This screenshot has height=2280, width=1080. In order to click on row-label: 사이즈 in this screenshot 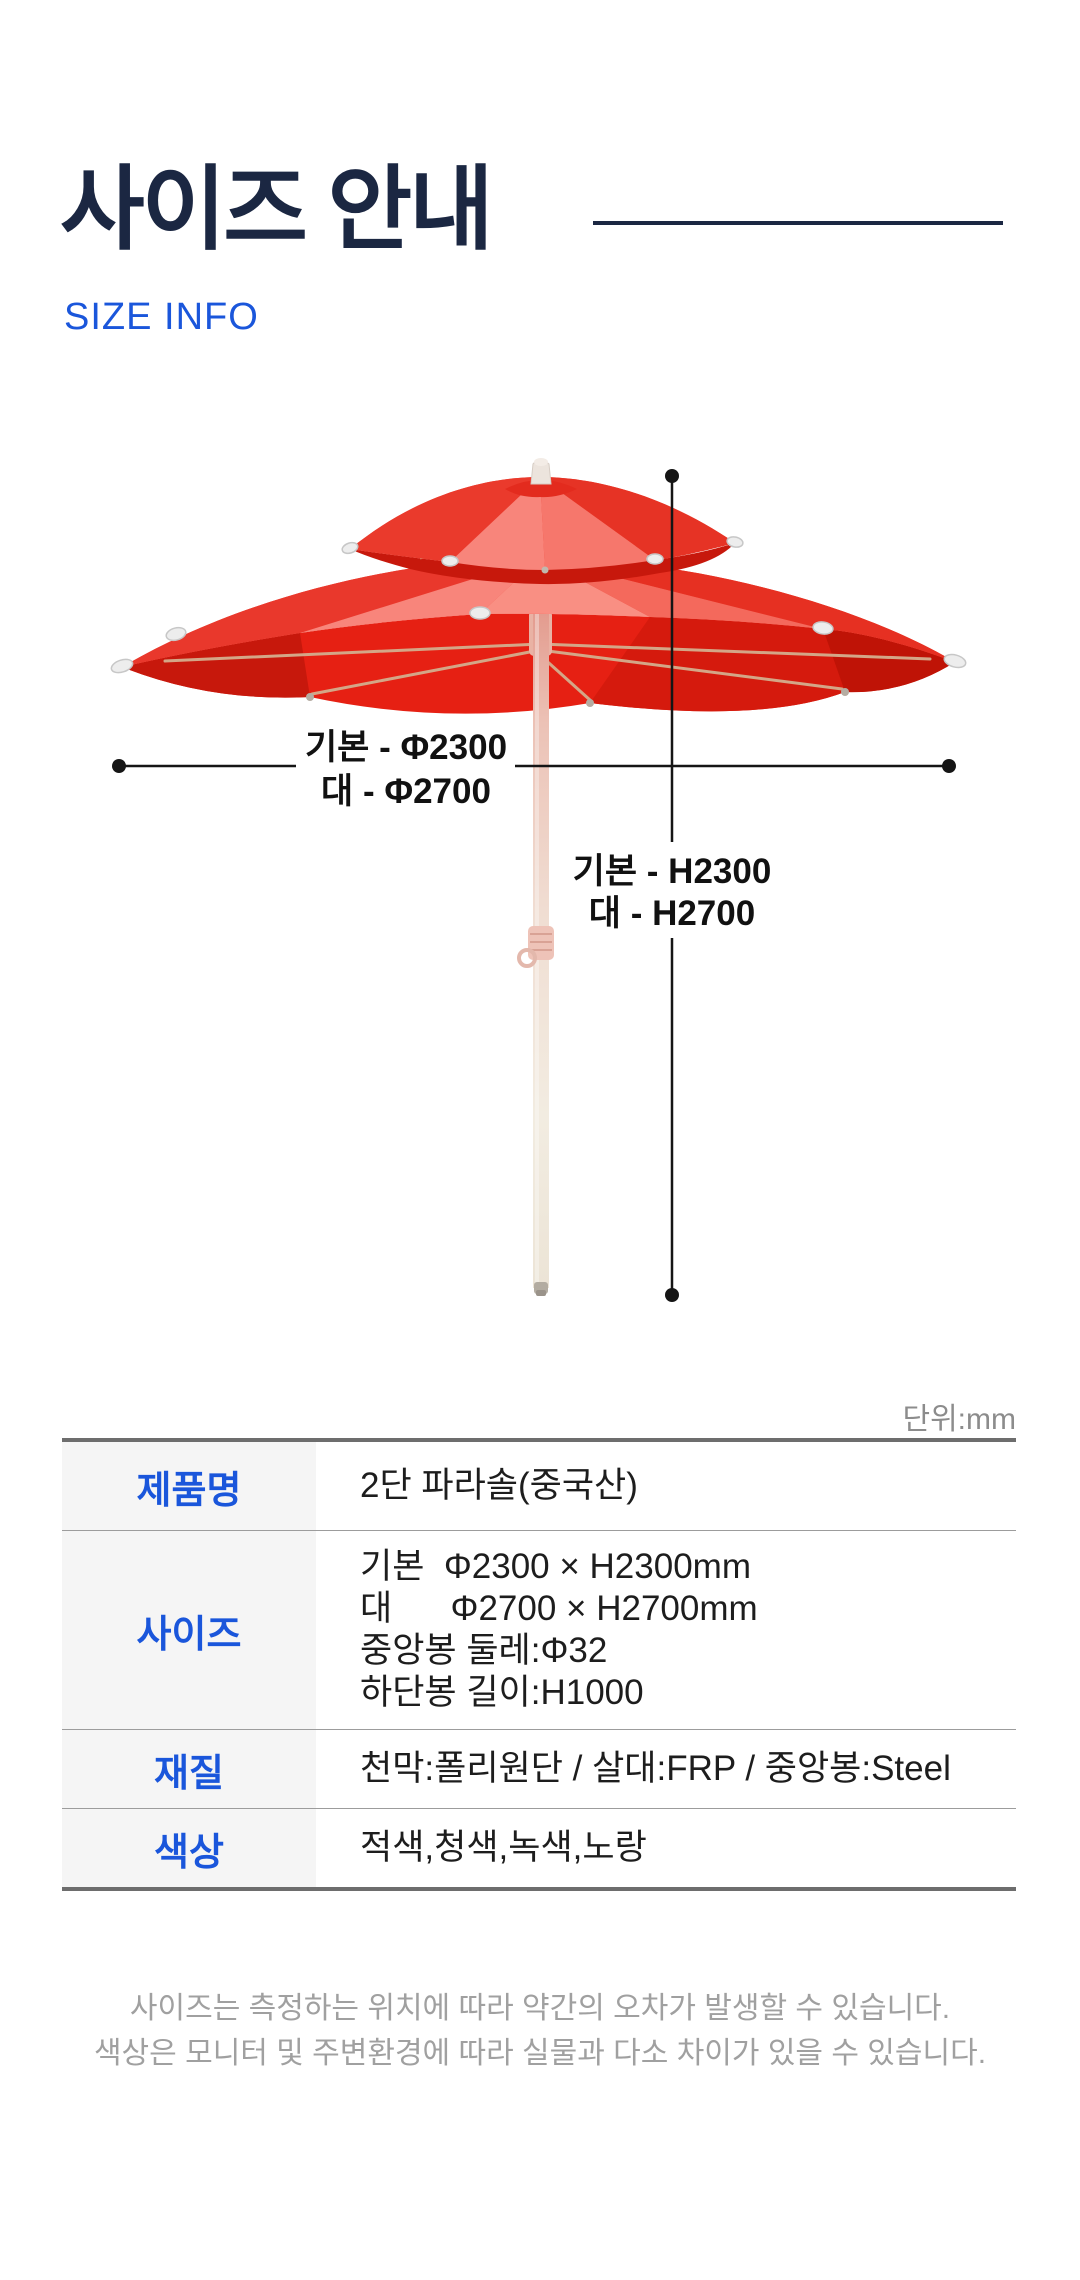, I will do `click(189, 1630)`.